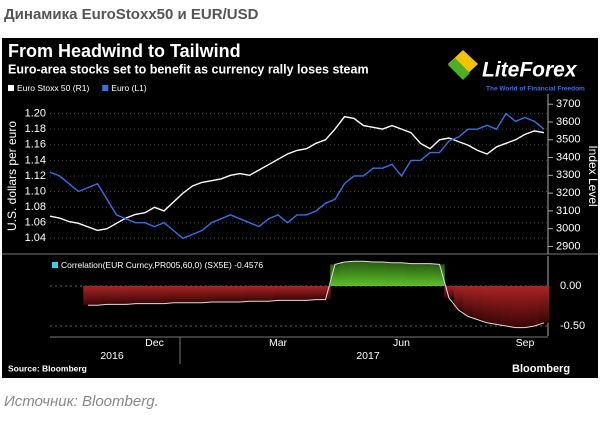 This screenshot has height=422, width=610. I want to click on correlation-line, so click(316, 294).